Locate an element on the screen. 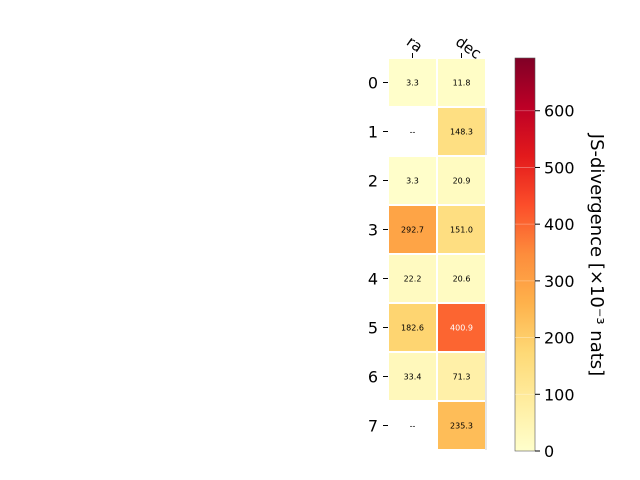 This screenshot has width=640, height=480. row-label-0: 0 is located at coordinates (373, 83).